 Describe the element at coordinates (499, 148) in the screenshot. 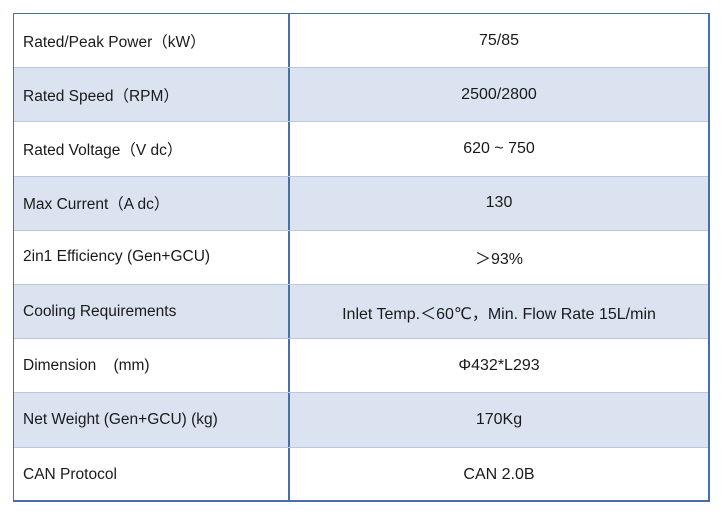

I see `row-value: 620 ~ 750` at that location.